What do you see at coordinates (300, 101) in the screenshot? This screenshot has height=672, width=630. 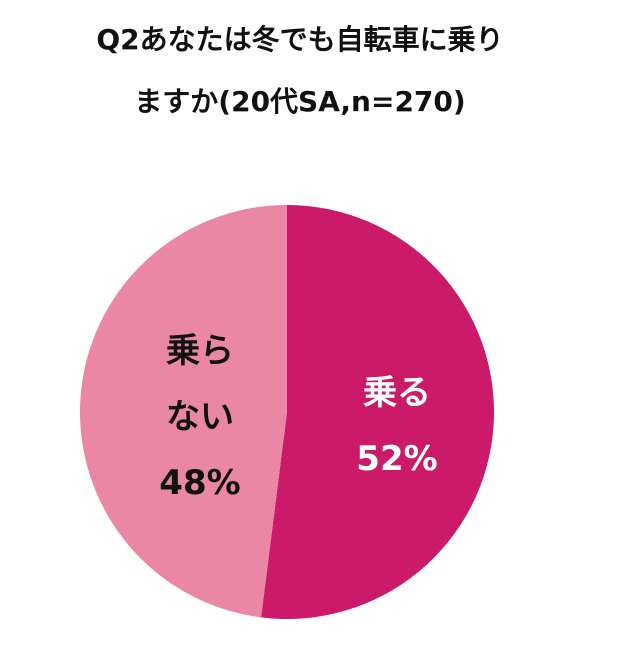 I see `chart-title: ますか(20代SA,n=270)` at bounding box center [300, 101].